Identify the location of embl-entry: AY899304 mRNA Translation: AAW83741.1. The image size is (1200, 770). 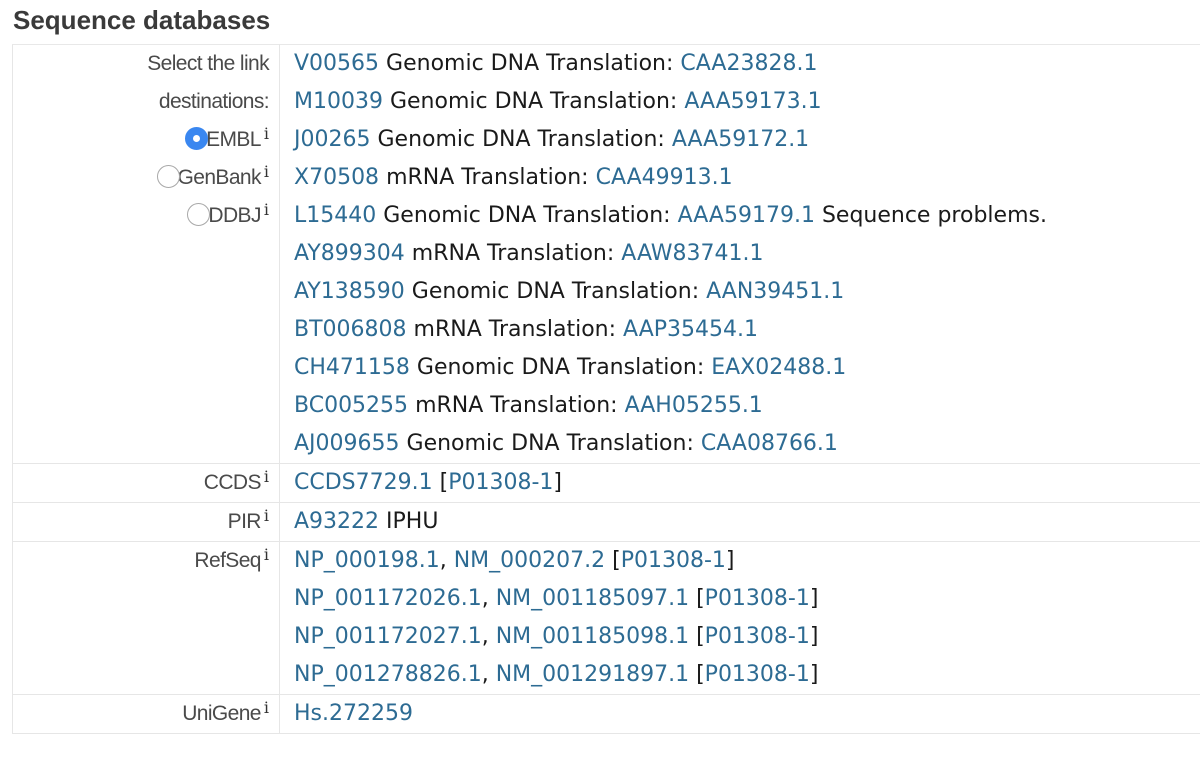
(747, 254).